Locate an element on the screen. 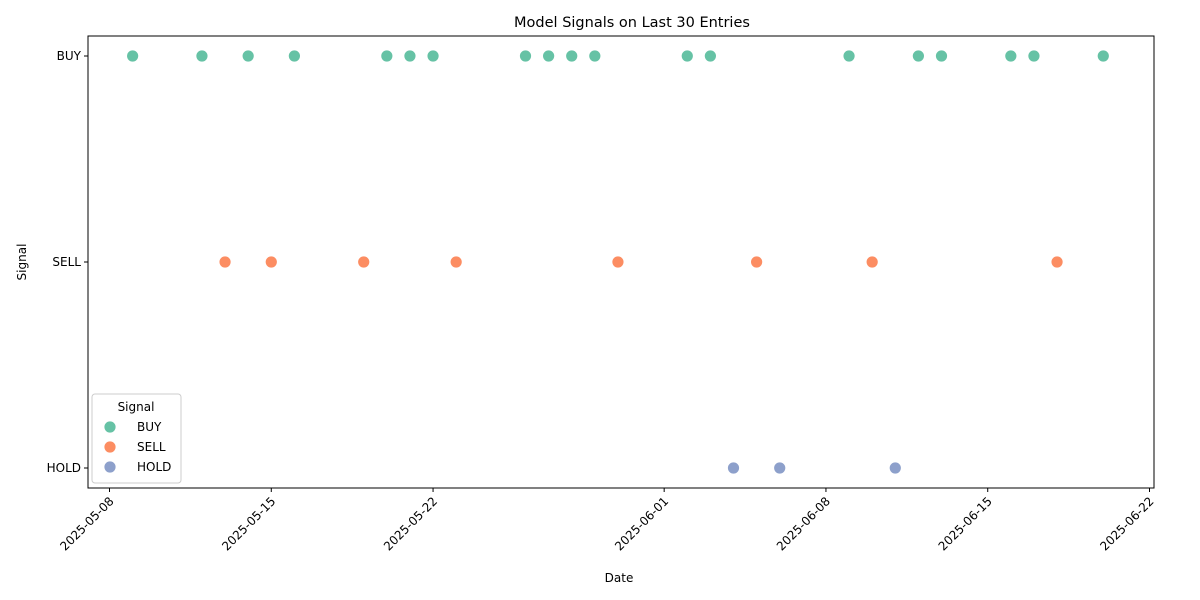 This screenshot has width=1200, height=600. legend-label-sell: SELL is located at coordinates (151, 447).